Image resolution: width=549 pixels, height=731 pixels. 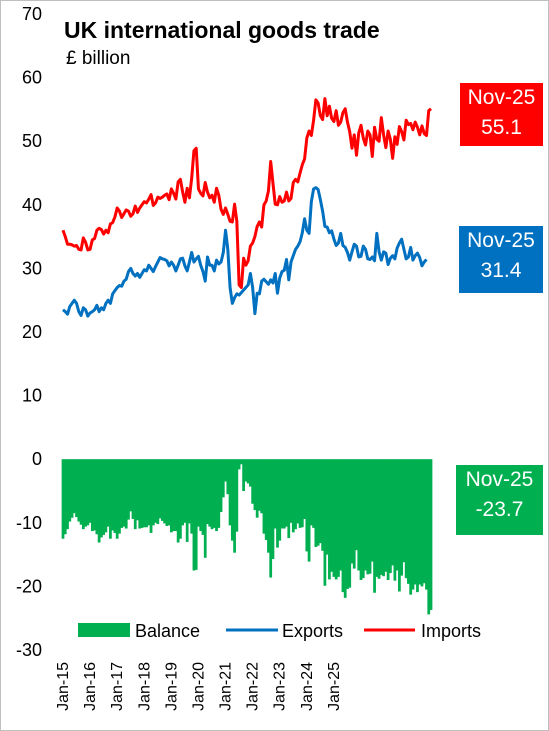 What do you see at coordinates (32, 141) in the screenshot?
I see `y-tick-label: 50` at bounding box center [32, 141].